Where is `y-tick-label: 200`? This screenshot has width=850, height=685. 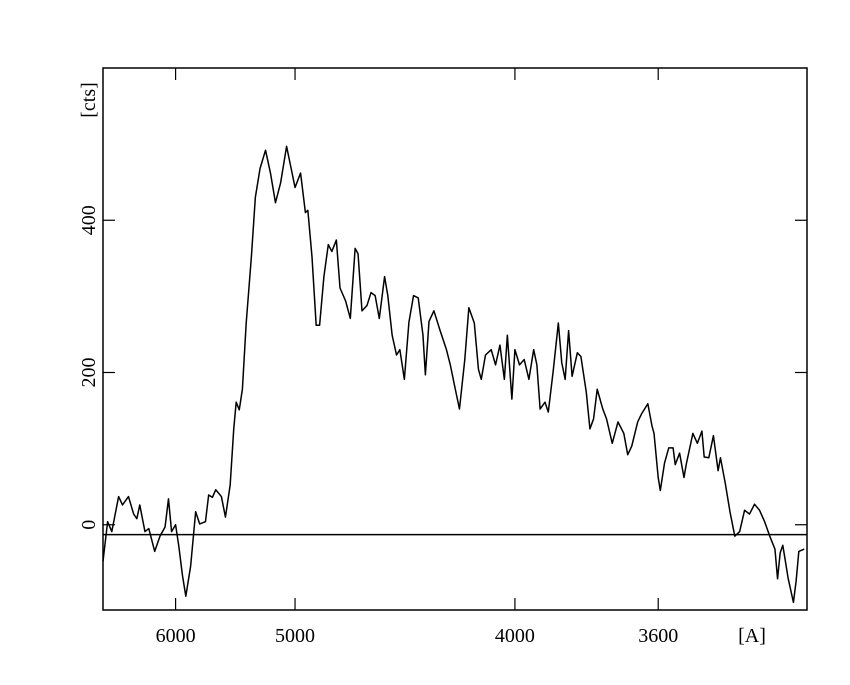
y-tick-label: 200 is located at coordinates (89, 372).